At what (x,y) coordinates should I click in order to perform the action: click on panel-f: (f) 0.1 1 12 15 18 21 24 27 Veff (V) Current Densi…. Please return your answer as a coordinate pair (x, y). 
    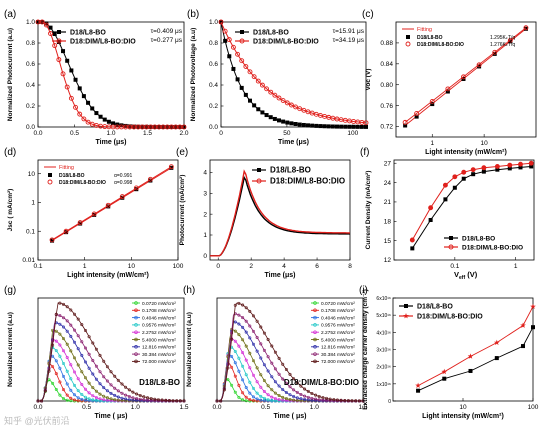
    Looking at the image, I should click on (447, 214).